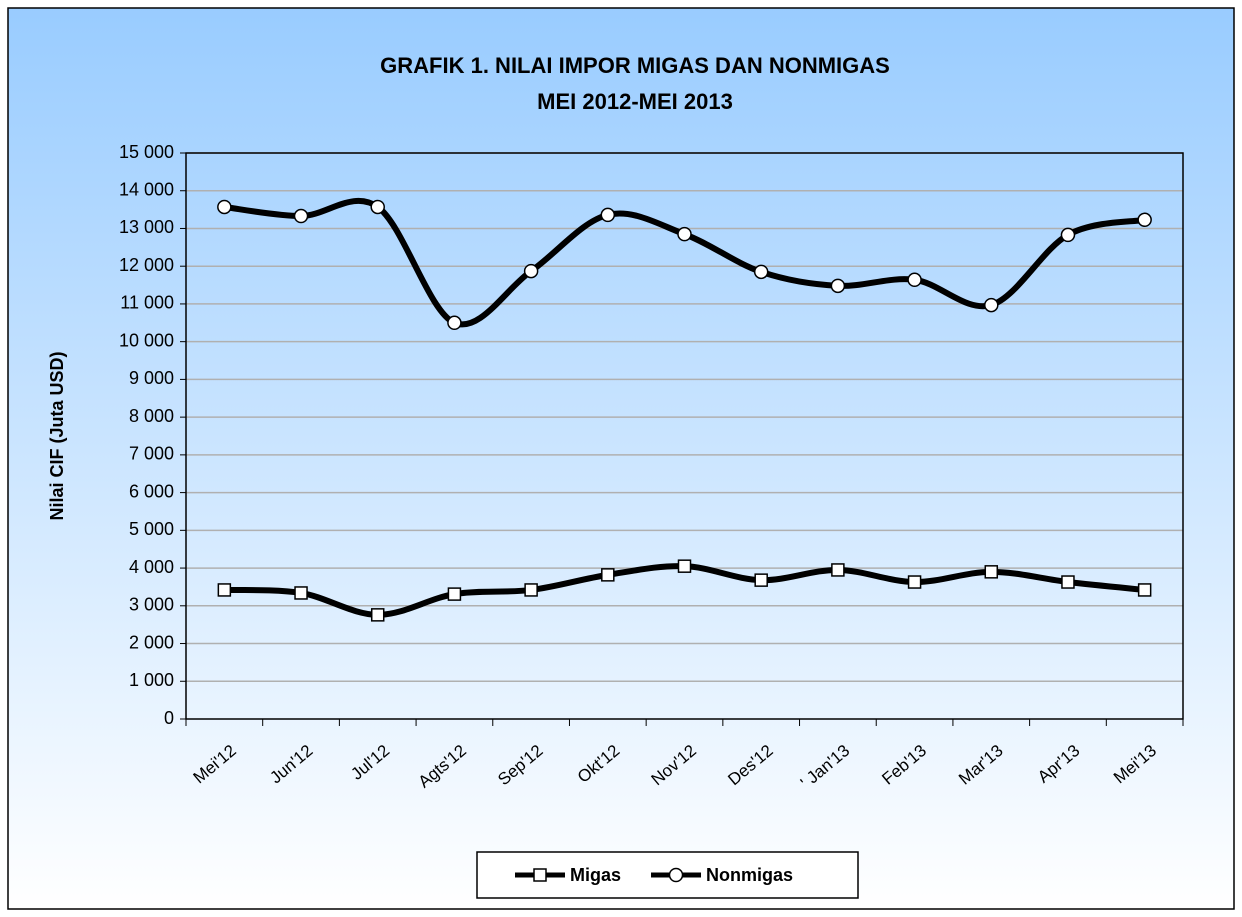 The image size is (1242, 917). What do you see at coordinates (57, 435) in the screenshot?
I see `y-axis-label: Nilai CIF (Juta USD)` at bounding box center [57, 435].